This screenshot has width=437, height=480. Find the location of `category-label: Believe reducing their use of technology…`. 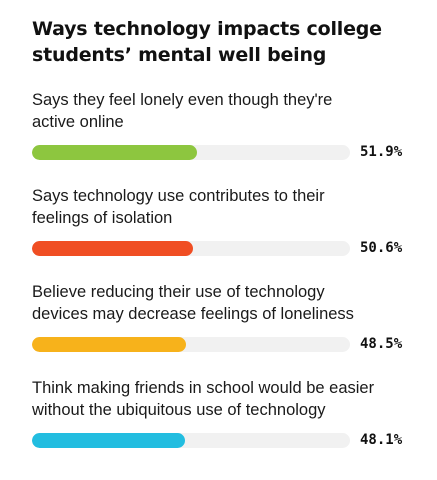

category-label: Believe reducing their use of technology… is located at coordinates (193, 303).